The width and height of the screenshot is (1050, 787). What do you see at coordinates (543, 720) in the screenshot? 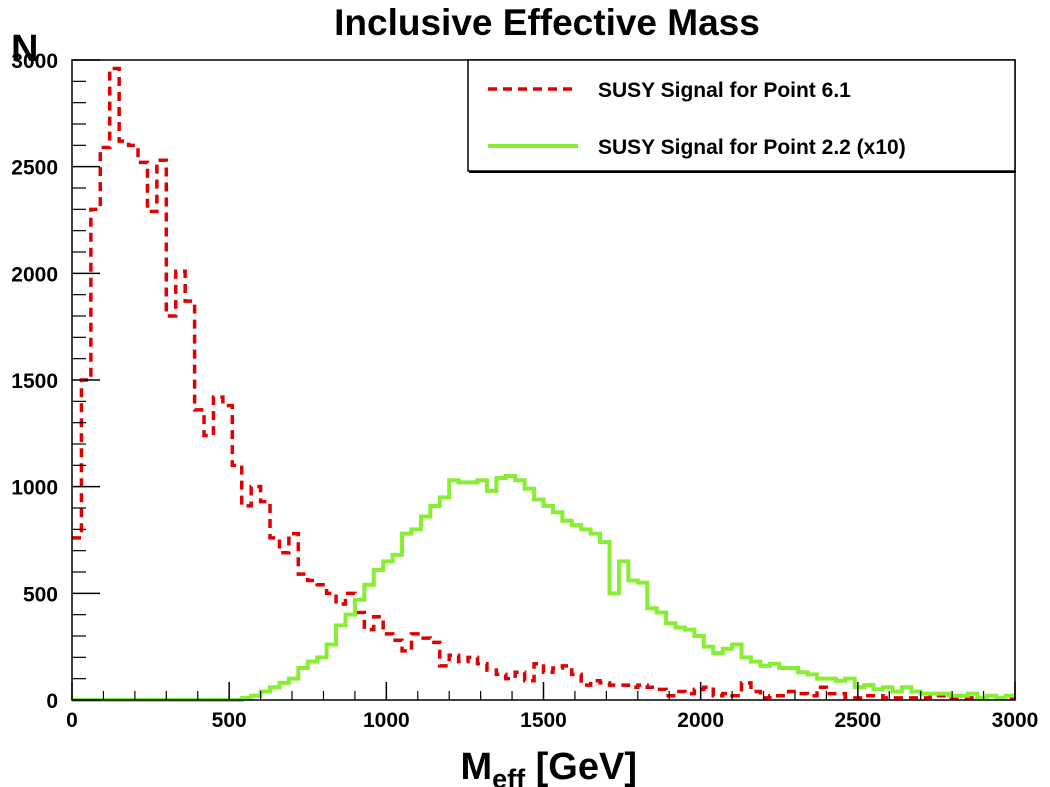
I see `x-tick-label: 1500` at bounding box center [543, 720].